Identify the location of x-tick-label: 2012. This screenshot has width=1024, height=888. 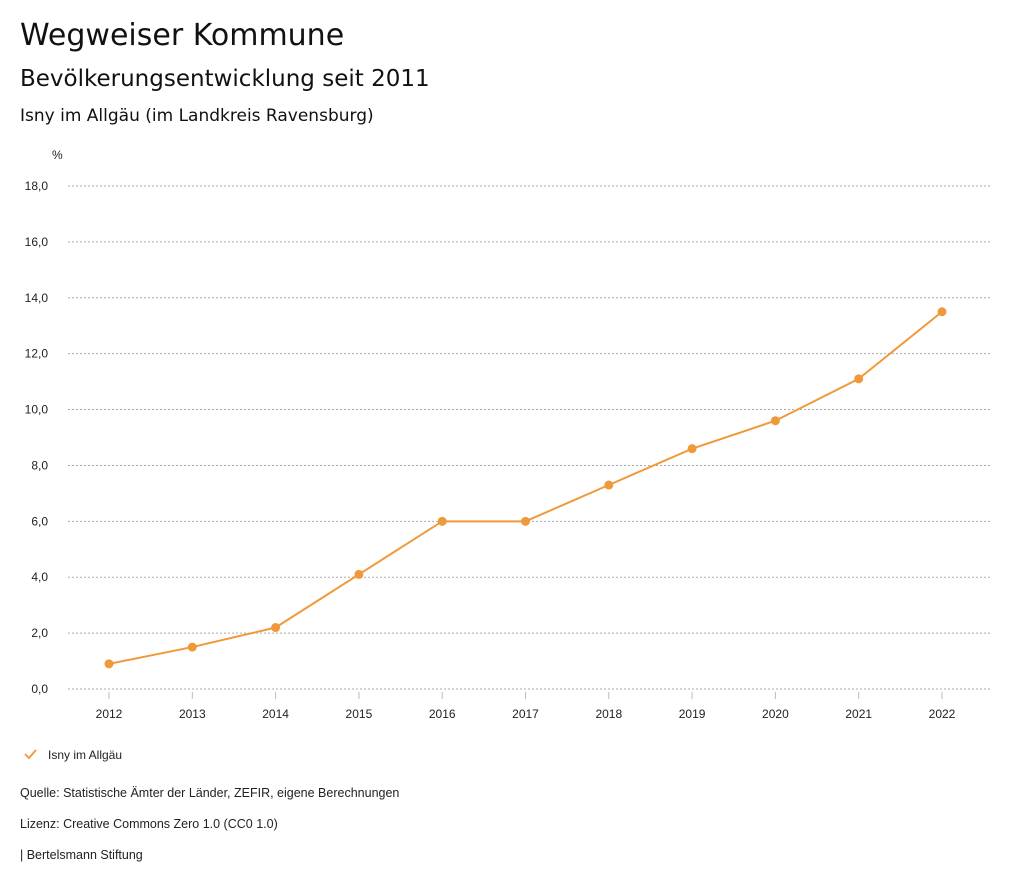
(109, 714).